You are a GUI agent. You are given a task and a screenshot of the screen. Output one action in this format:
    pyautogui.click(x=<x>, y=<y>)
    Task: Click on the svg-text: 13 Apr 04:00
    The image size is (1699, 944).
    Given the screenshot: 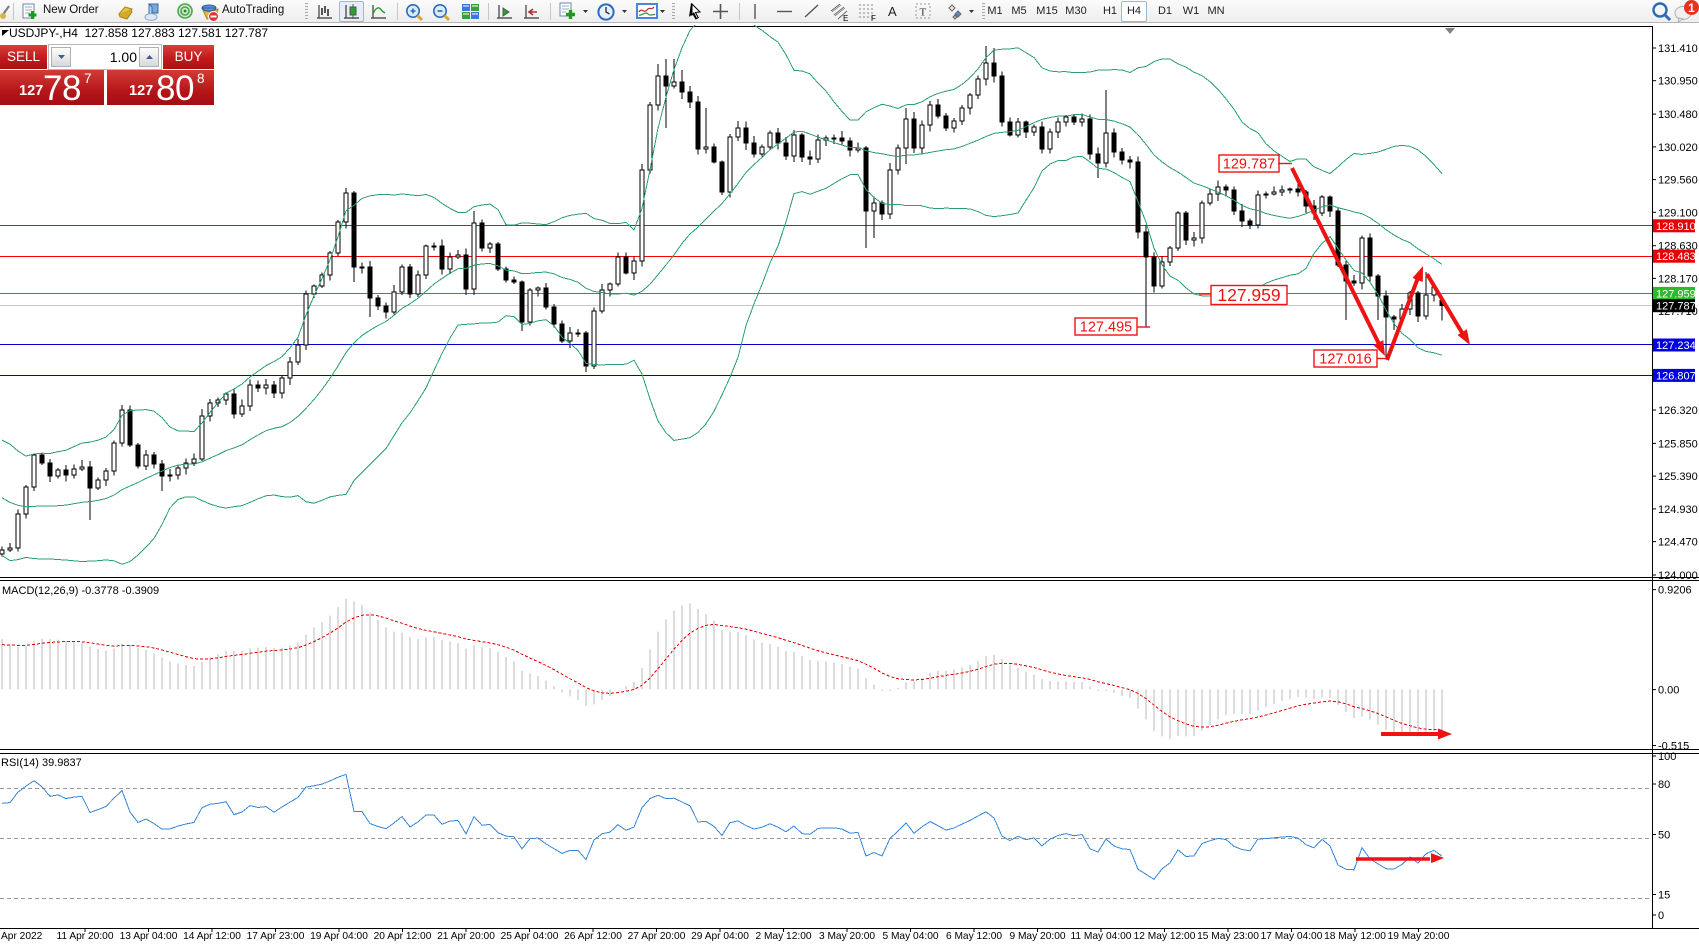 What is the action you would take?
    pyautogui.click(x=149, y=936)
    